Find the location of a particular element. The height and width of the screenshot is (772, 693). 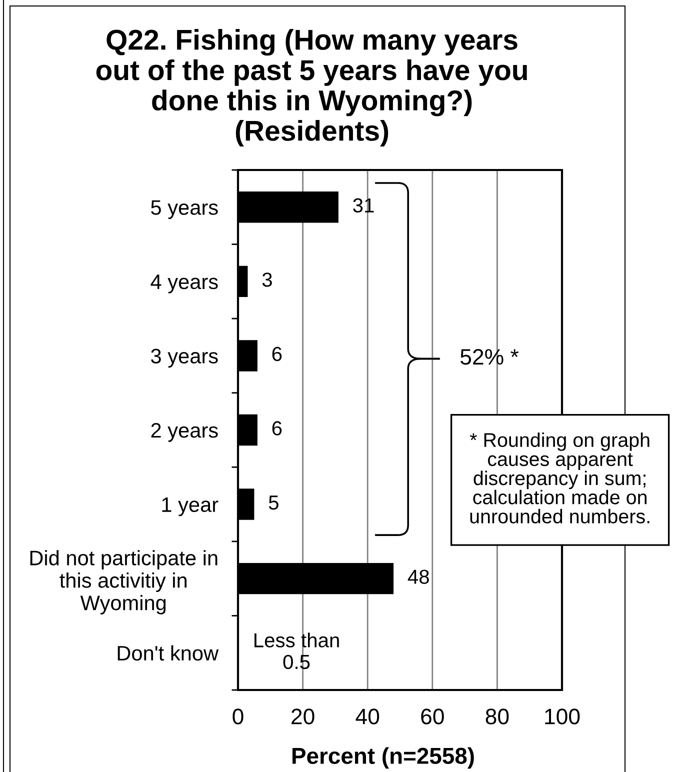

data-label: 48 is located at coordinates (418, 577).